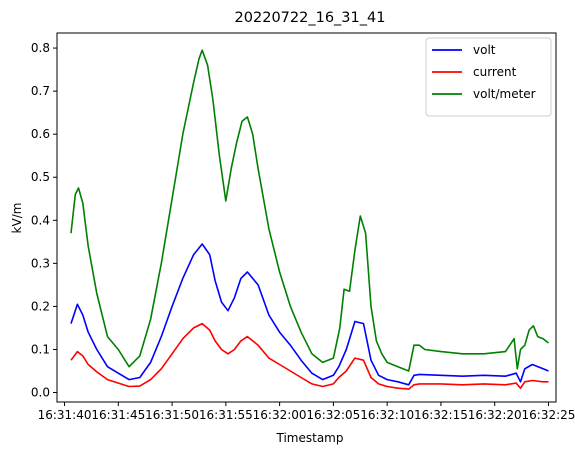 This screenshot has height=454, width=575. I want to click on x-tick-label: 16:32:05, so click(333, 415).